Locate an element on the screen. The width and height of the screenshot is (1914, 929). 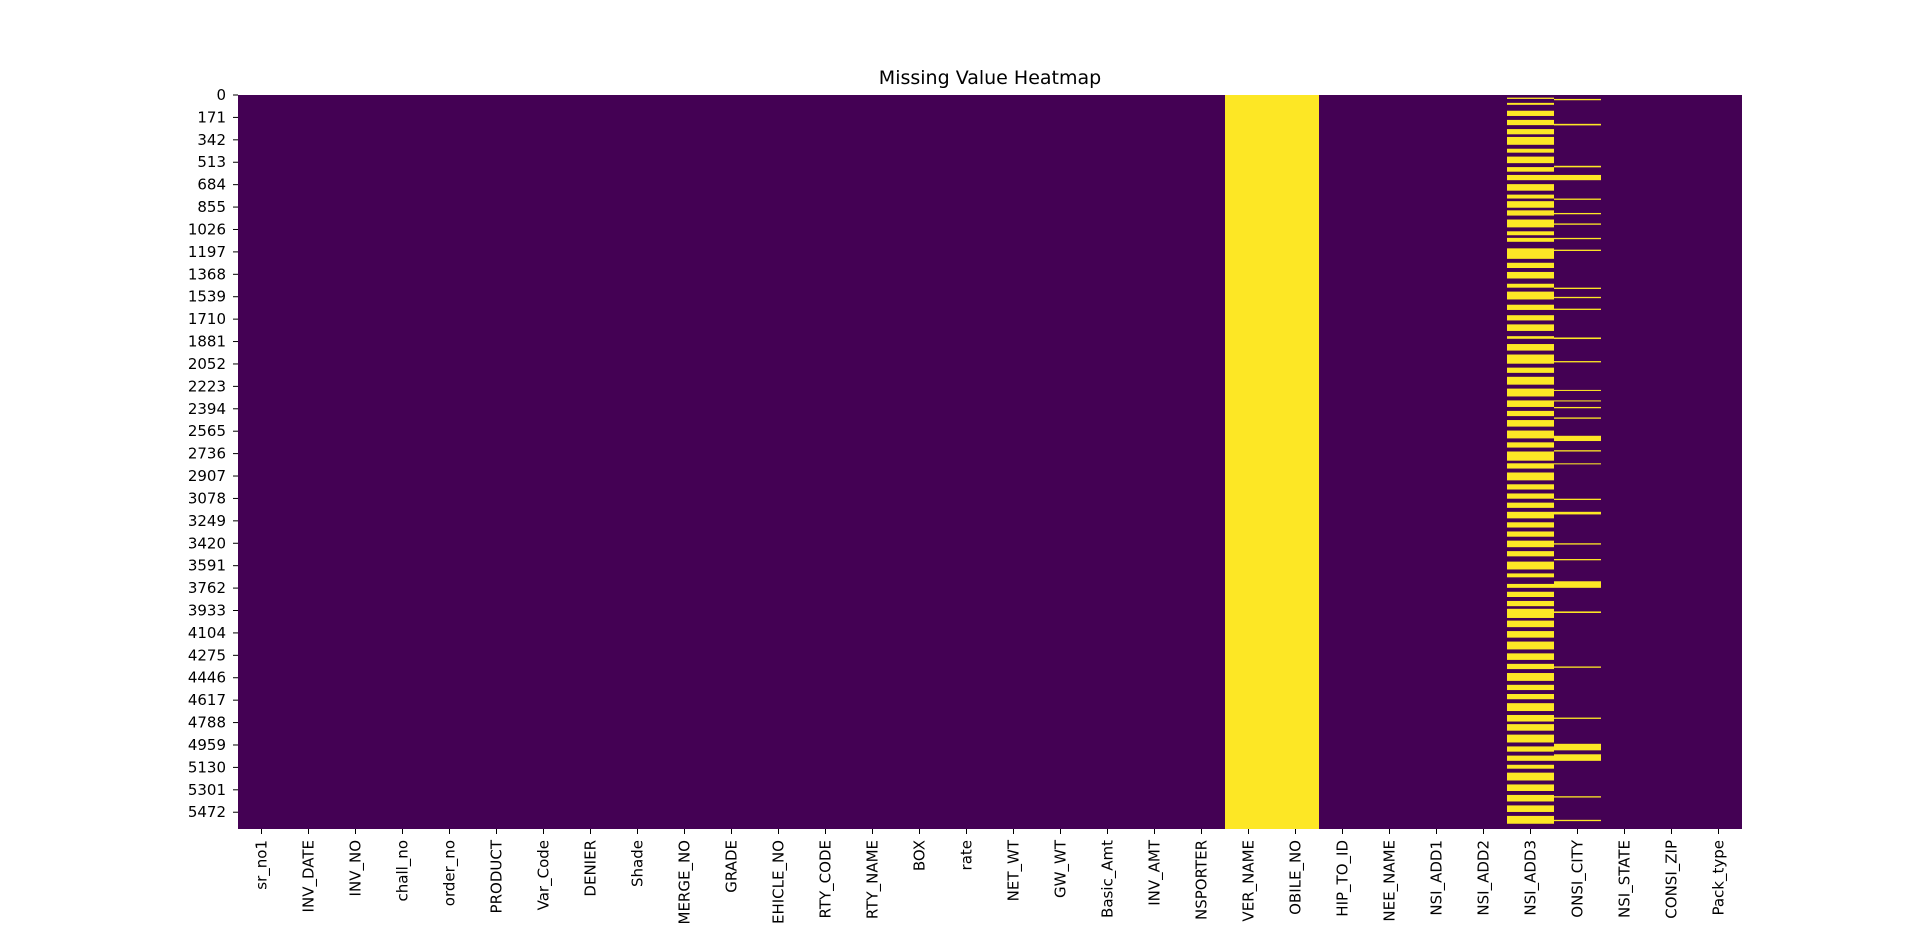
x-tick-label: sr_no1 is located at coordinates (262, 865).